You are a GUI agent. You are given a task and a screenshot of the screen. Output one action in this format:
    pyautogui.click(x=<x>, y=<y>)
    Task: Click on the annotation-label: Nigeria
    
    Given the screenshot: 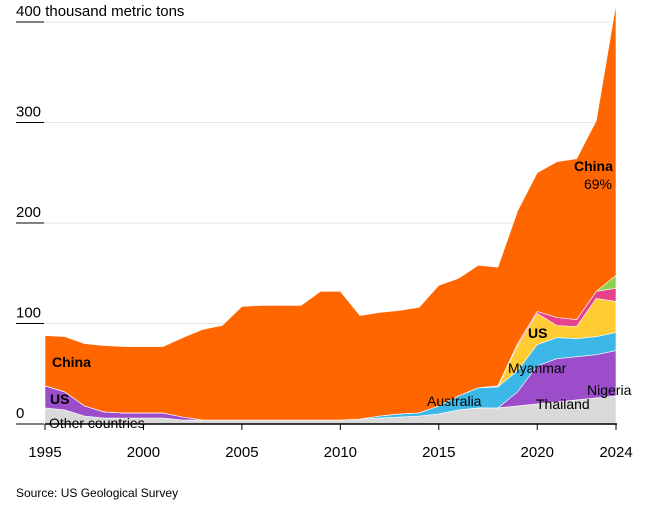 What is the action you would take?
    pyautogui.click(x=609, y=390)
    